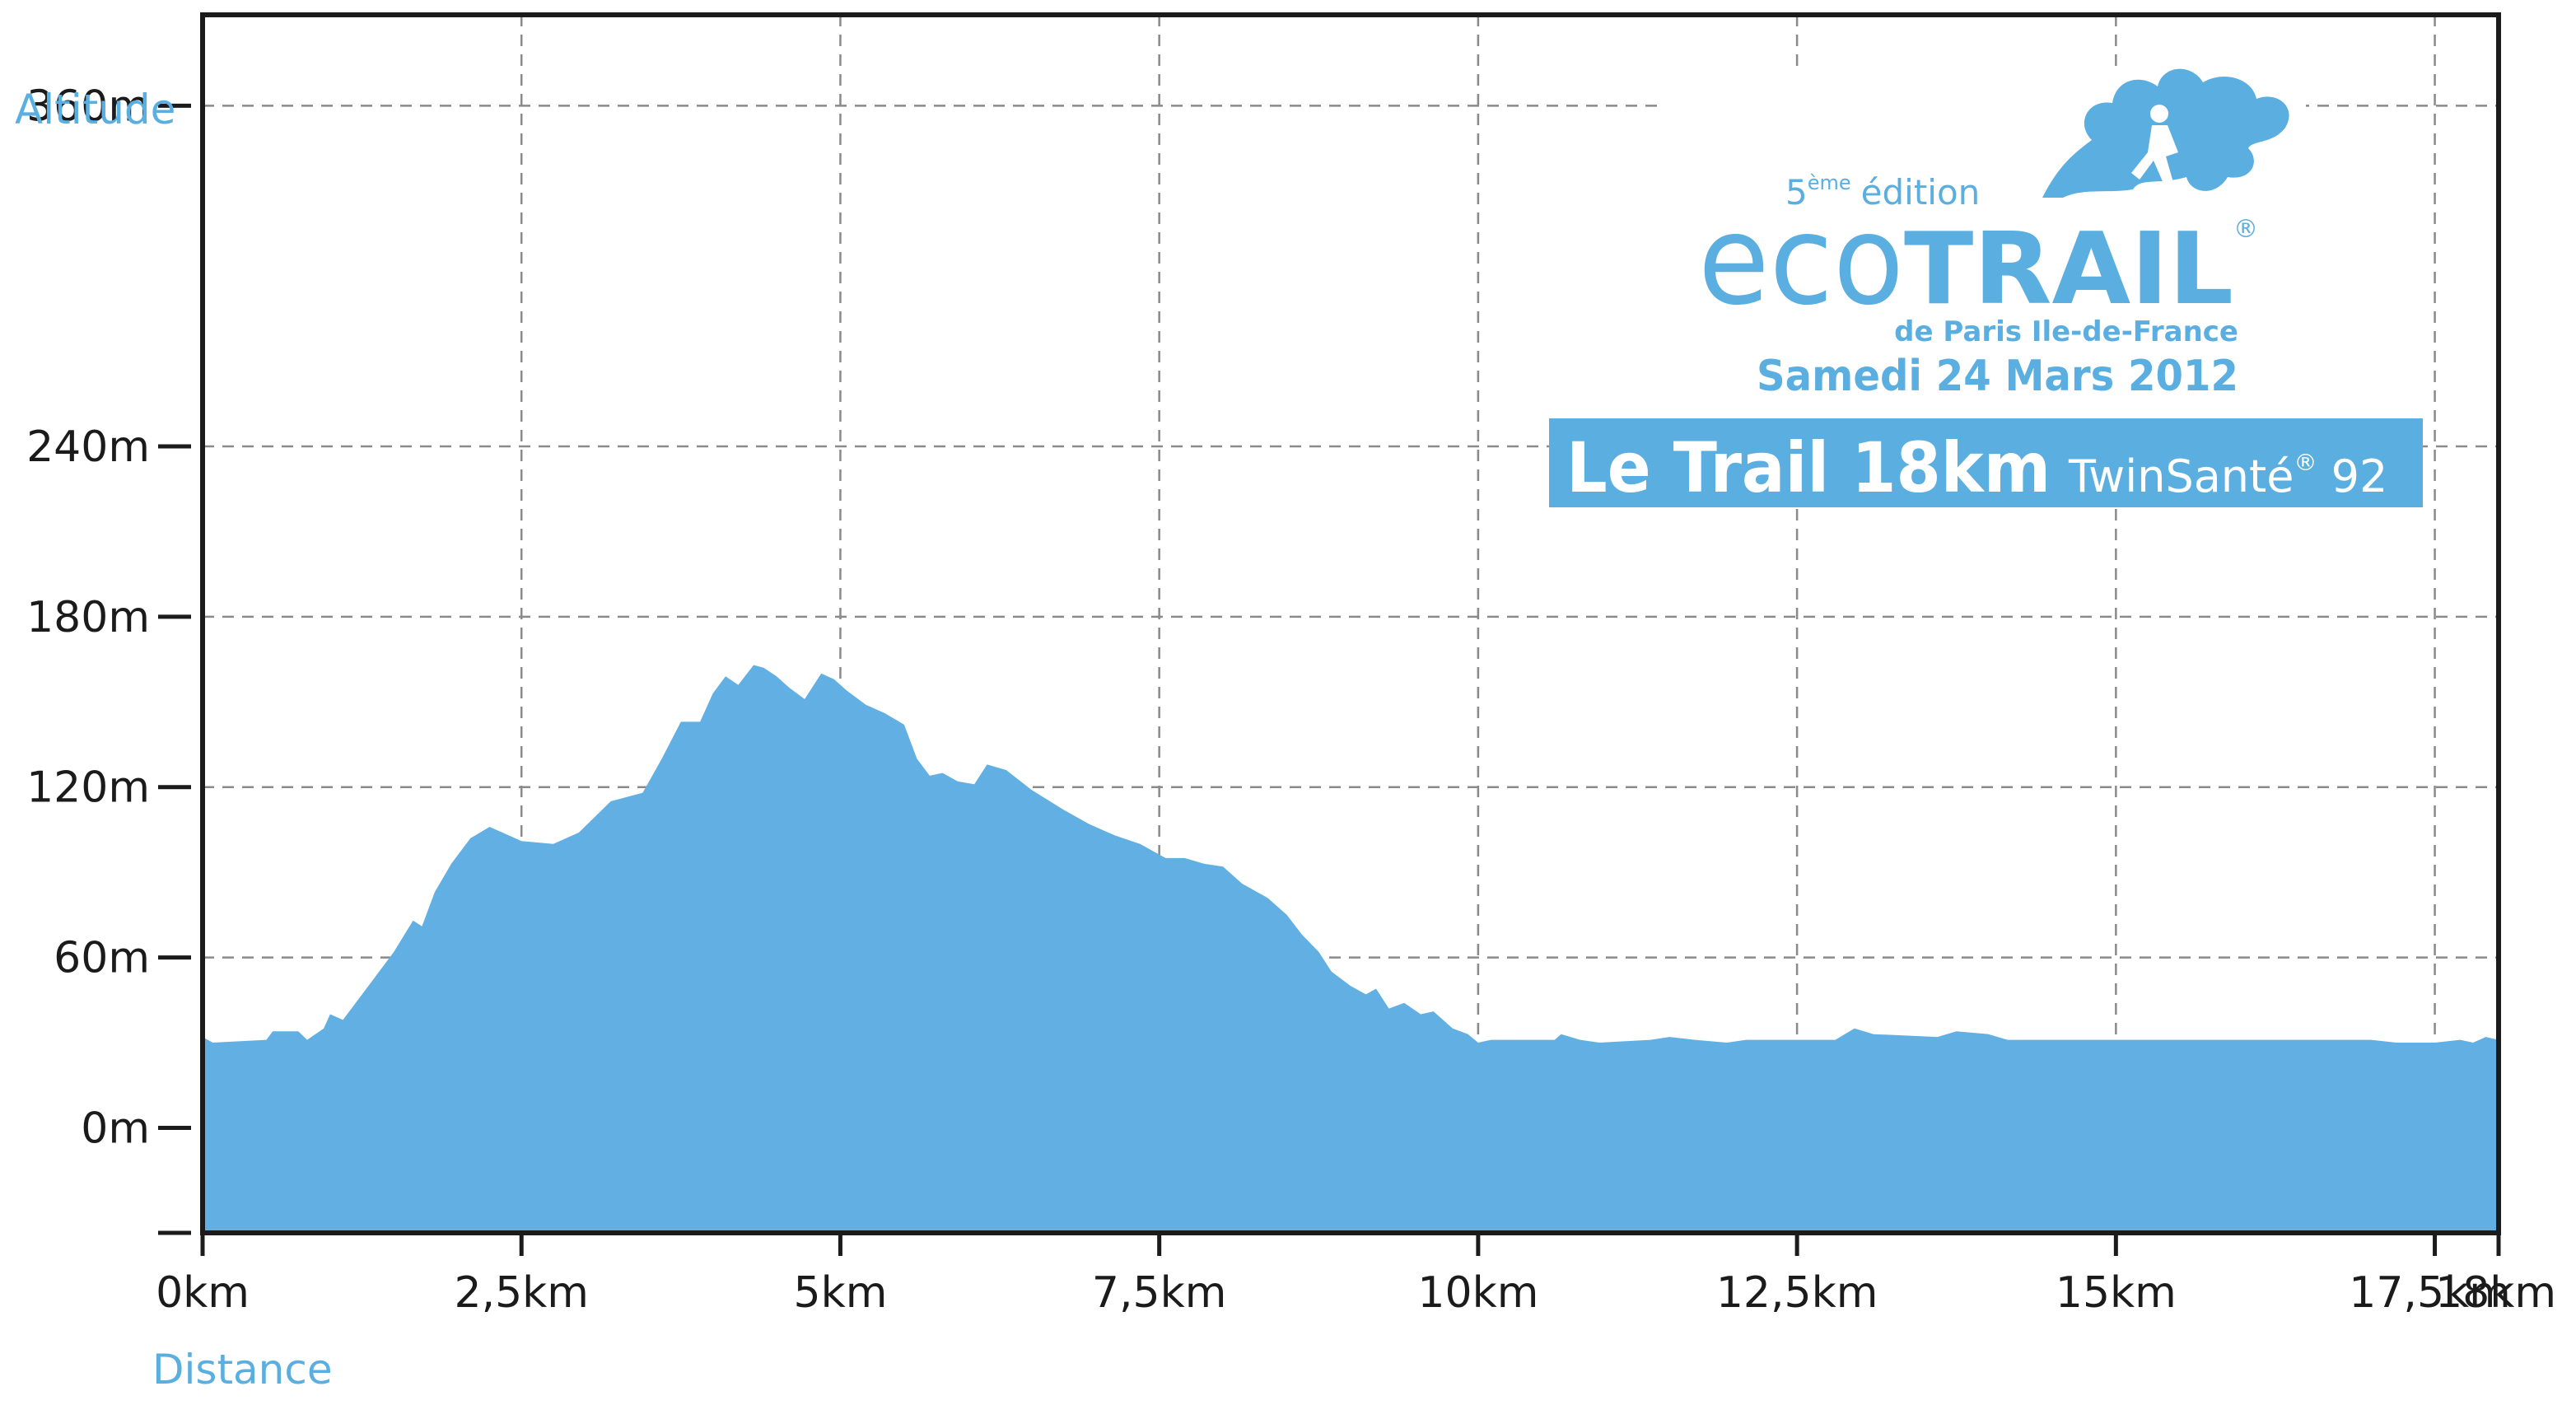  I want to click on banner-title: Le Trail 18km, so click(1808, 467).